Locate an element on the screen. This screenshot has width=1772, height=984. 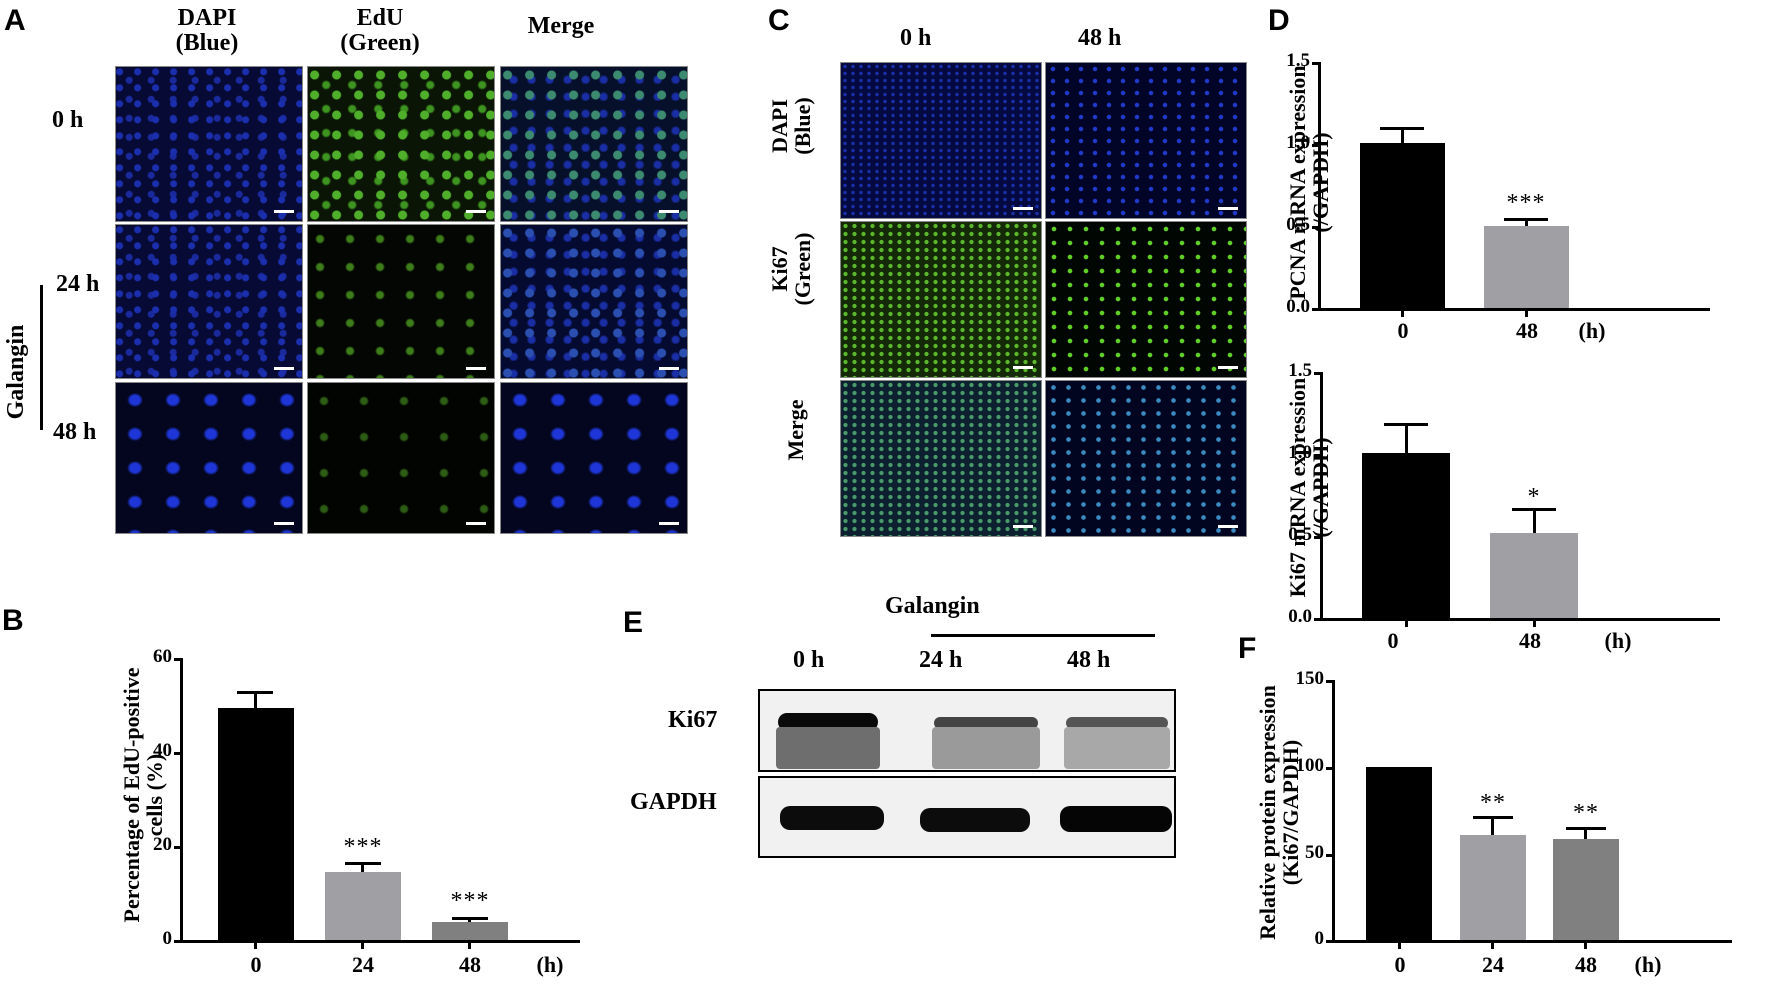
panel-f-x-axis is located at coordinates (1532, 941).